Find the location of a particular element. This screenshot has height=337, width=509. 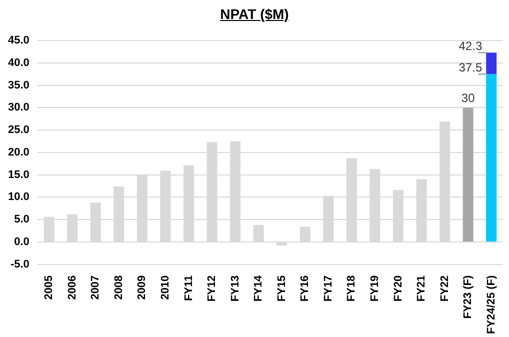

y-tick-label: 15.0 is located at coordinates (19, 174).